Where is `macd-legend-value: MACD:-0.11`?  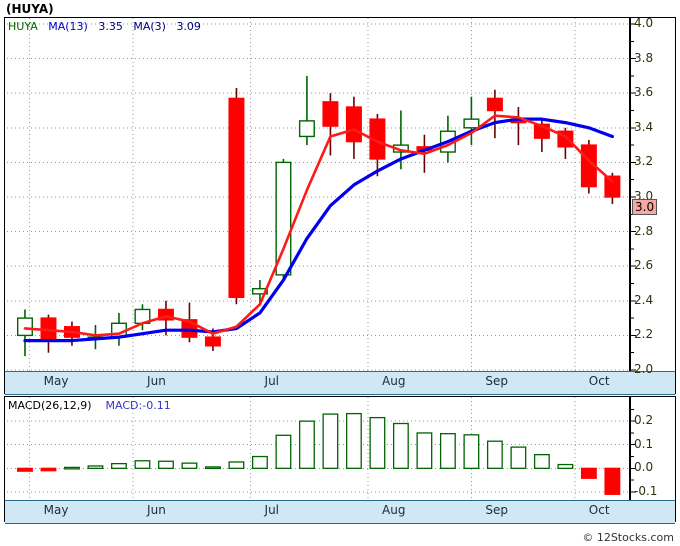
macd-legend-value: MACD:-0.11 is located at coordinates (138, 405).